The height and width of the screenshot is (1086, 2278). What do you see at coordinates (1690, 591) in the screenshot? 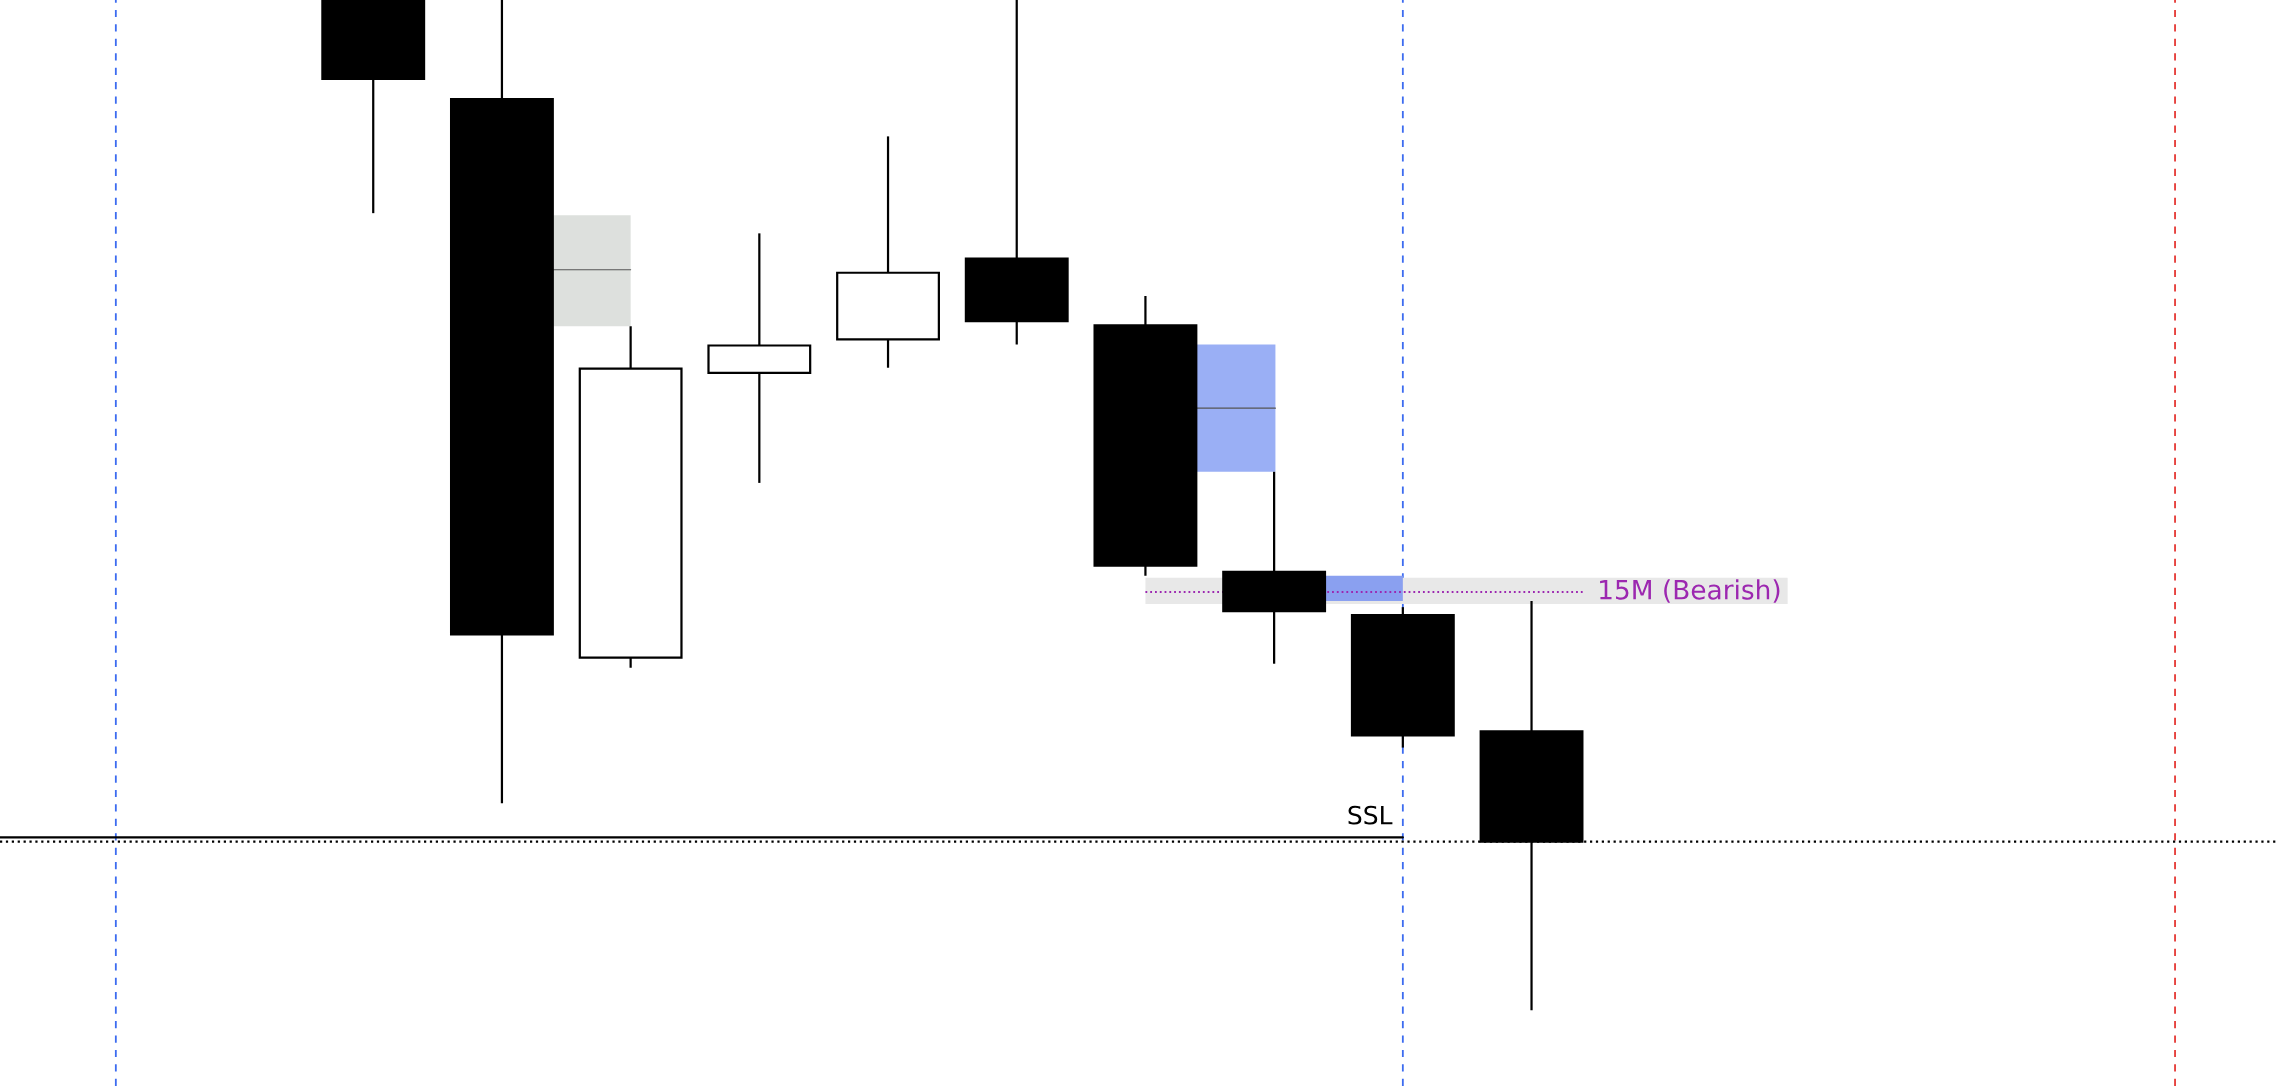
I see `text: 15M (Bearish)` at bounding box center [1690, 591].